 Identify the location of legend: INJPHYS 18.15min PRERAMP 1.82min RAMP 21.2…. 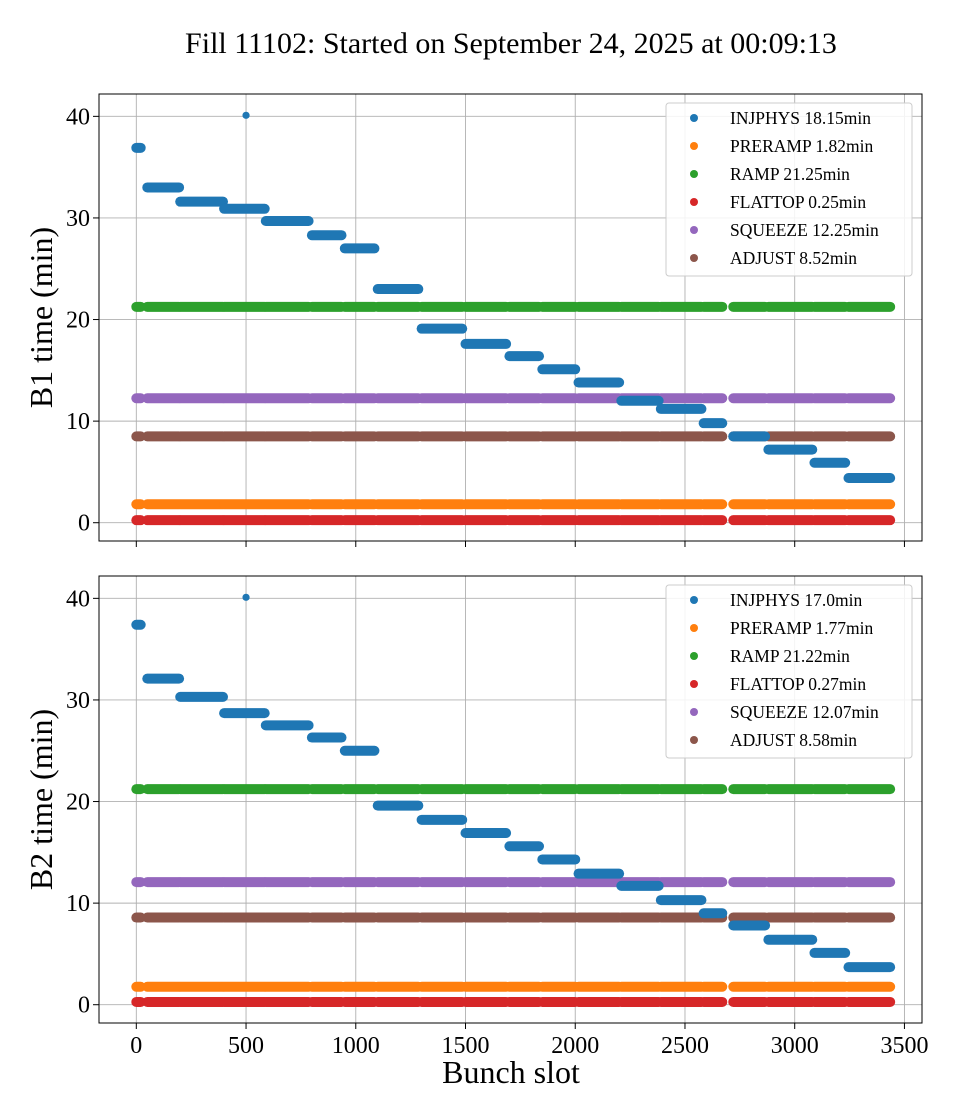
(789, 189).